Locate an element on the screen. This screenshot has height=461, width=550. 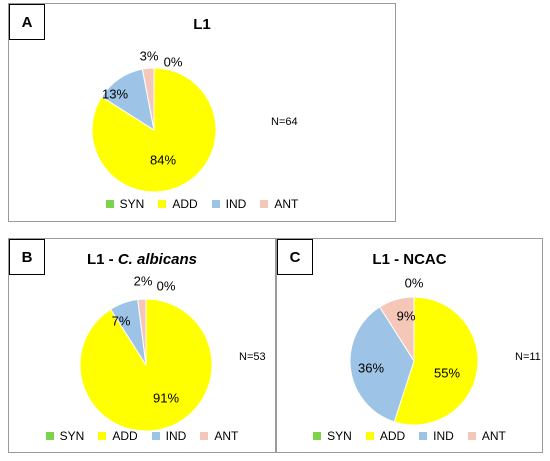
sample-size-annotation: N=53 is located at coordinates (252, 357).